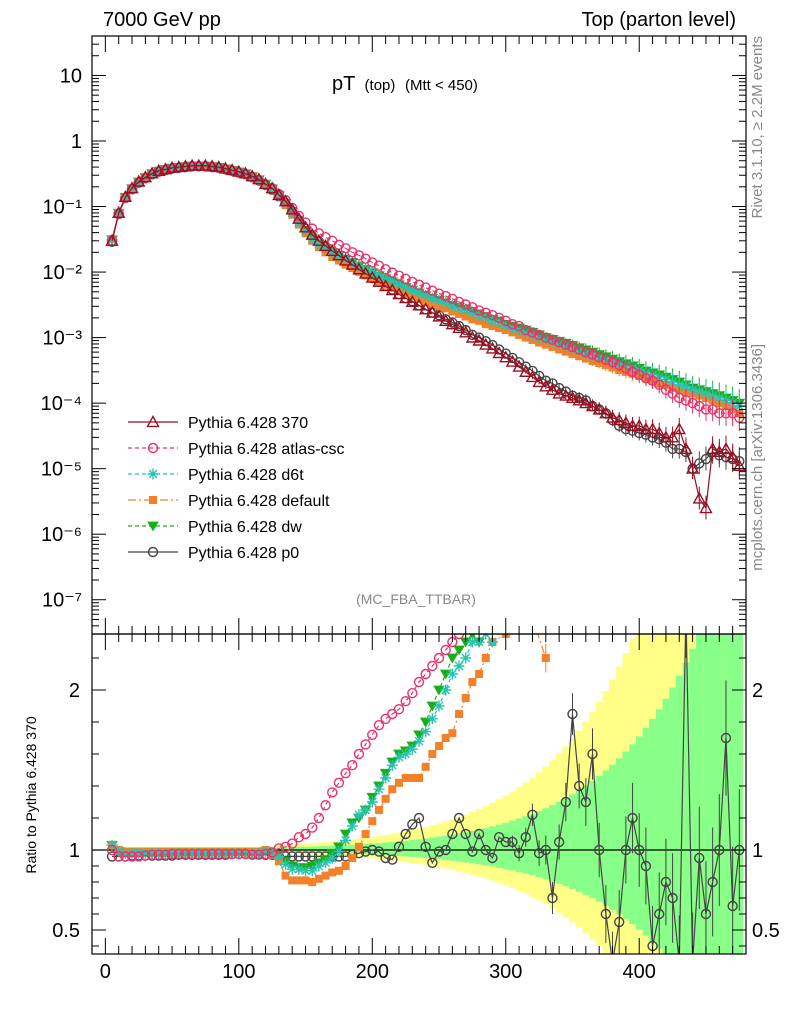  What do you see at coordinates (285, 746) in the screenshot?
I see `ratio-line-atlas` at bounding box center [285, 746].